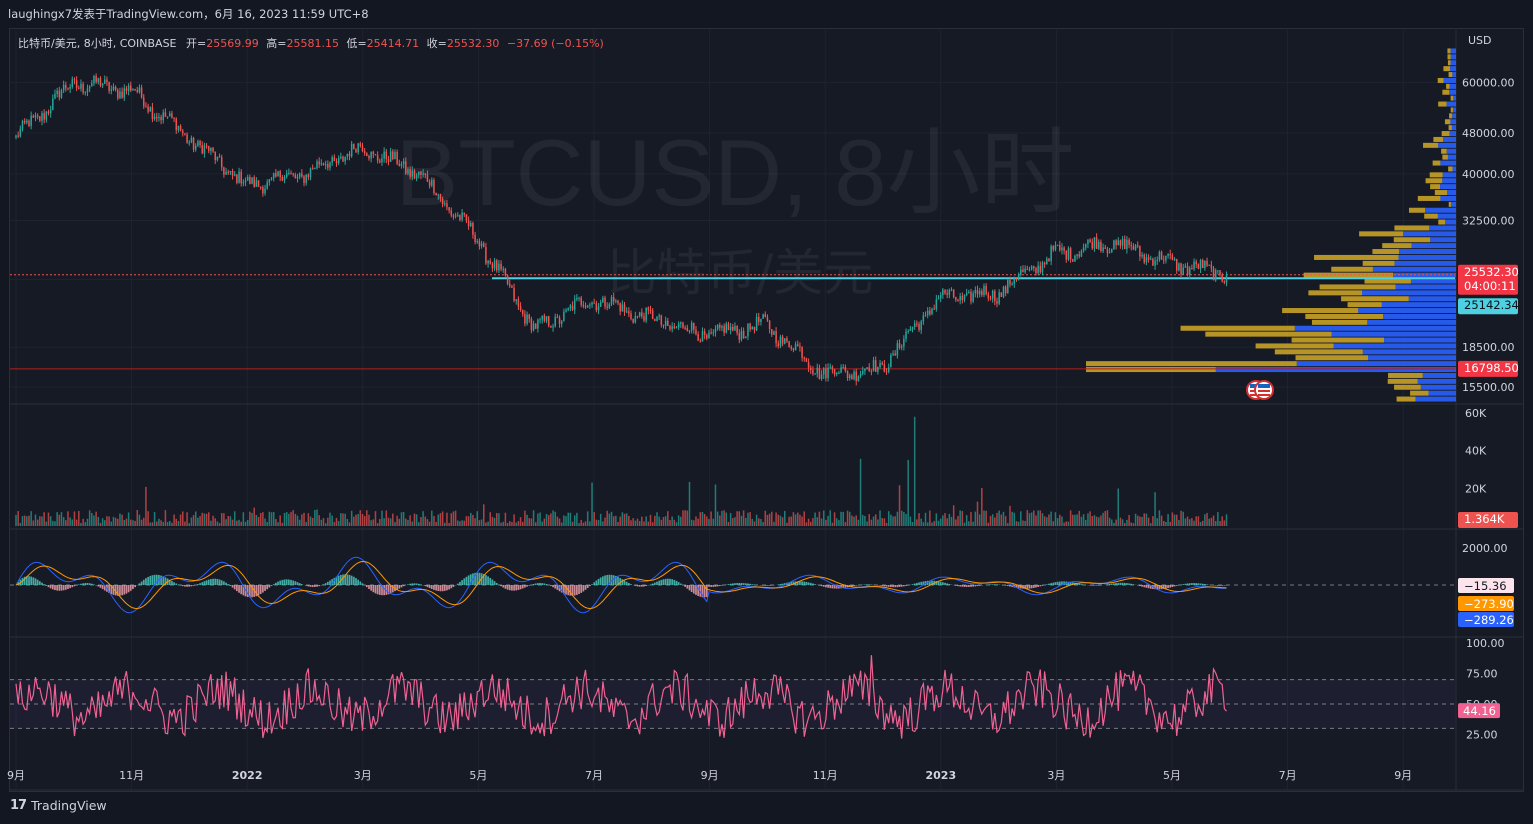 This screenshot has height=824, width=1533. What do you see at coordinates (312, 43) in the screenshot?
I see `high-value: 25581.15` at bounding box center [312, 43].